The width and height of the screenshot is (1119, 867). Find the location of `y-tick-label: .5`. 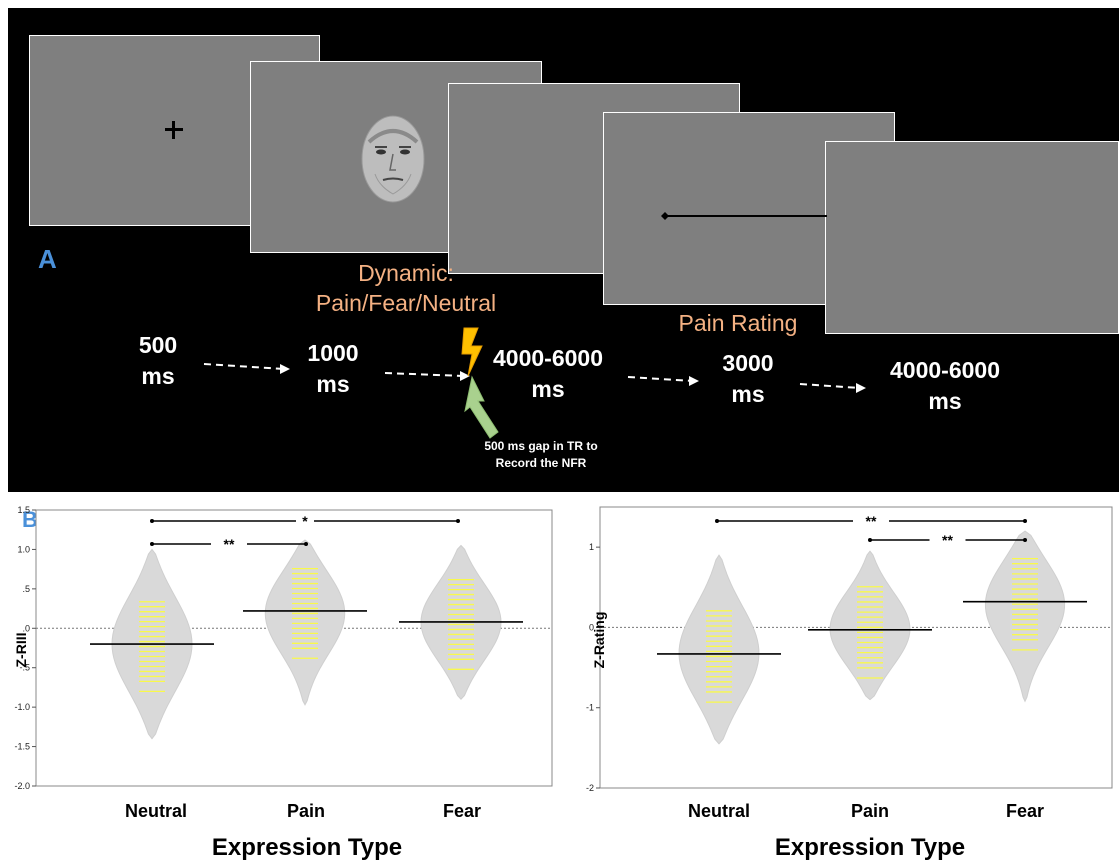

y-tick-label: .5 is located at coordinates (26, 589).